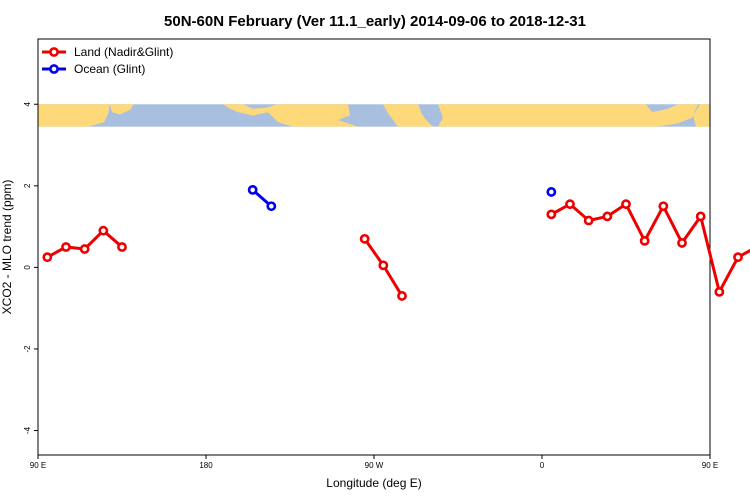 Image resolution: width=750 pixels, height=500 pixels. What do you see at coordinates (54, 69) in the screenshot?
I see `legend-ocean-marker` at bounding box center [54, 69].